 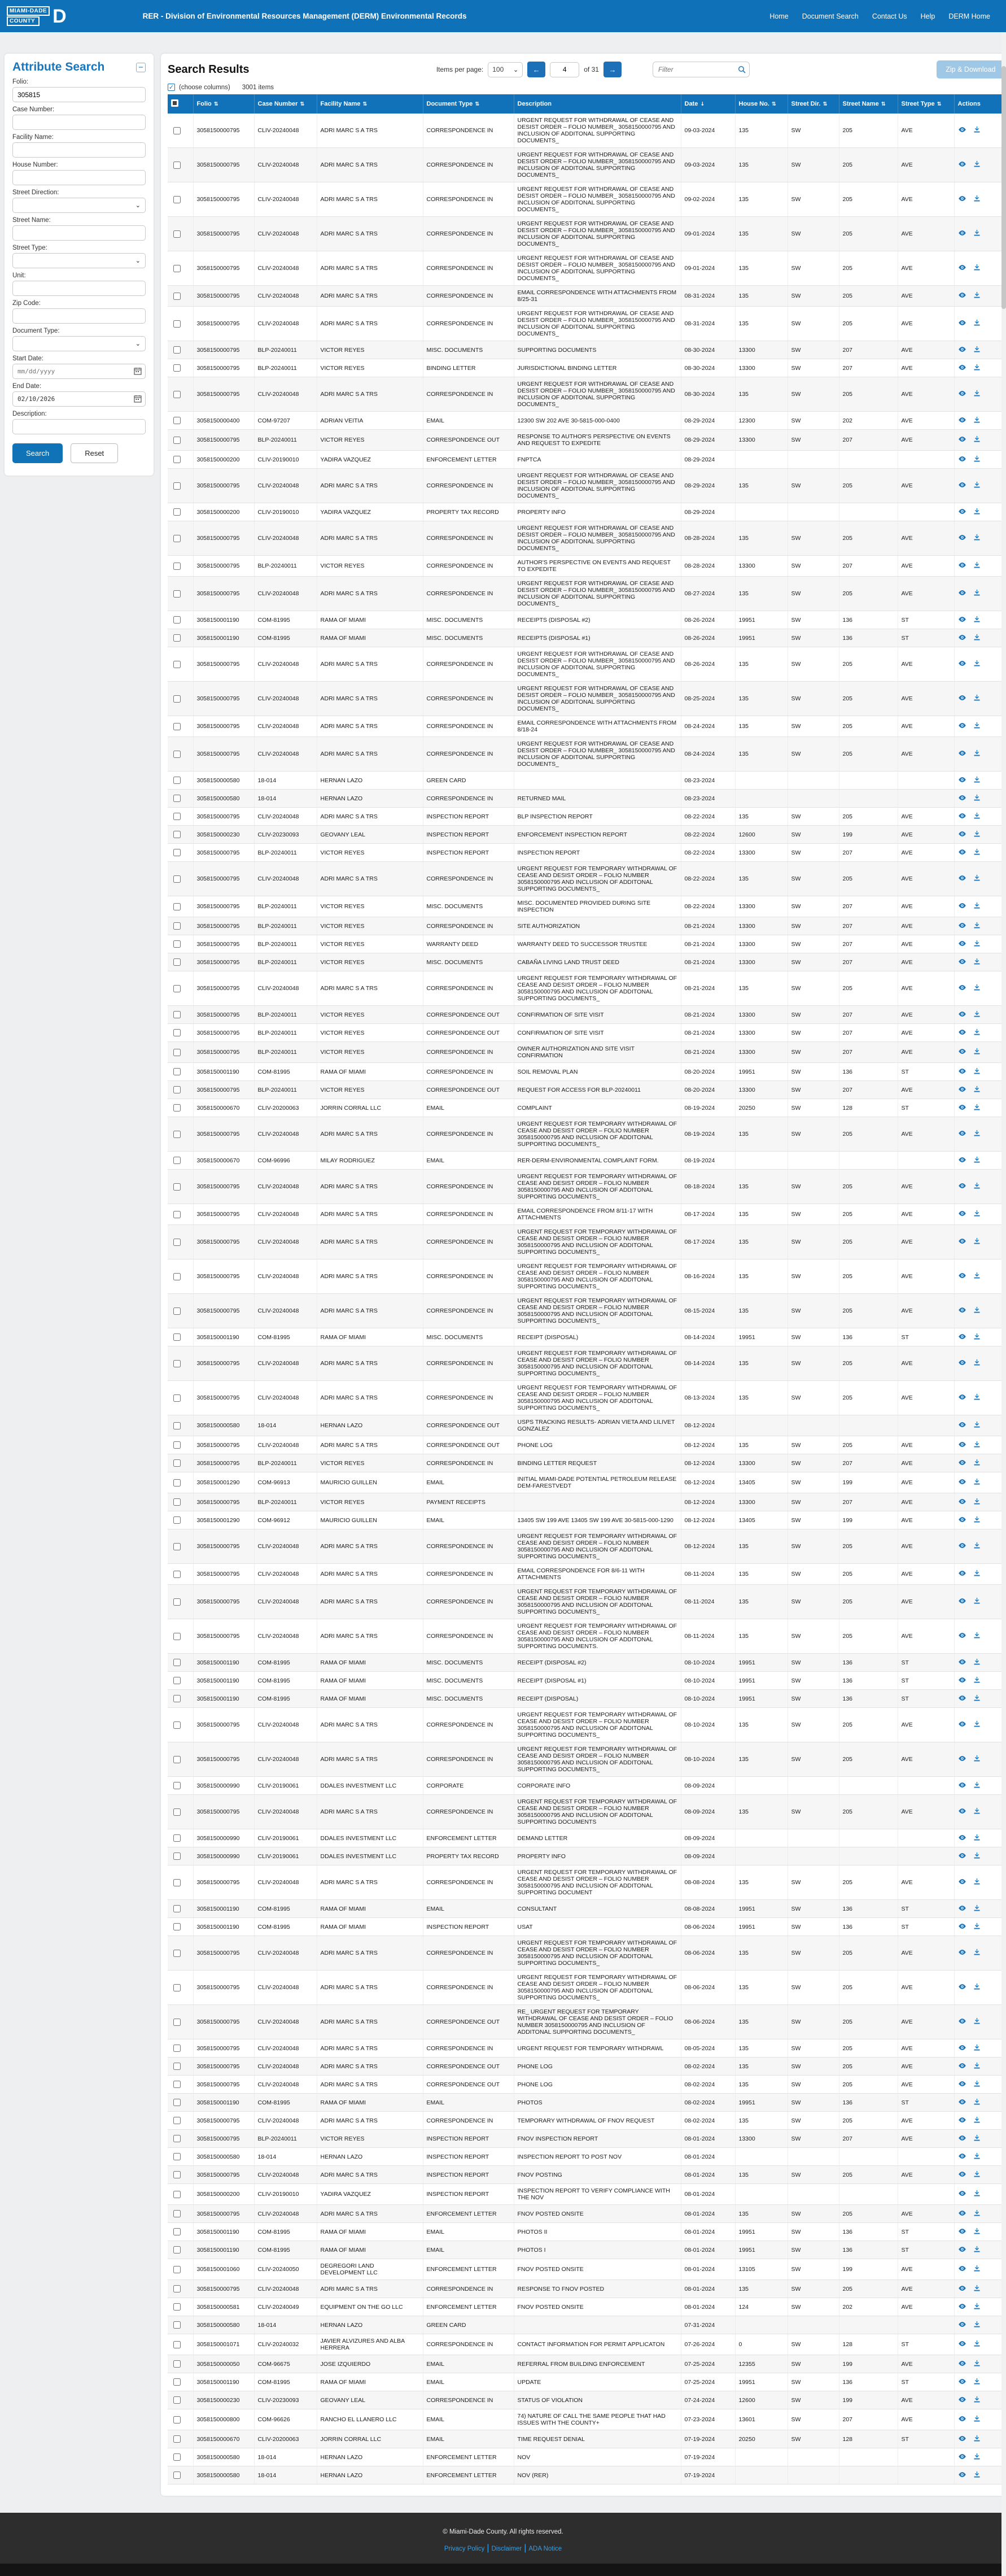 I want to click on col-case-number: Case Number ⇅, so click(x=285, y=104).